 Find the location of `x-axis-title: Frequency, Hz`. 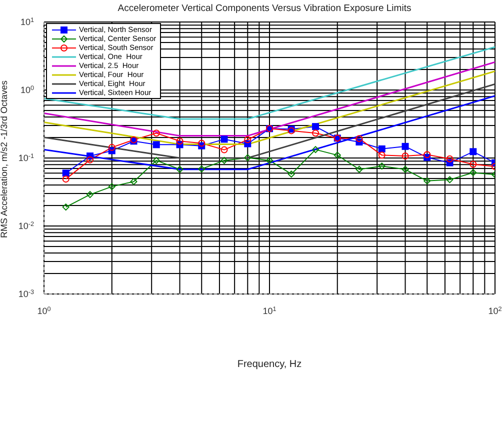

x-axis-title: Frequency, Hz is located at coordinates (269, 364).